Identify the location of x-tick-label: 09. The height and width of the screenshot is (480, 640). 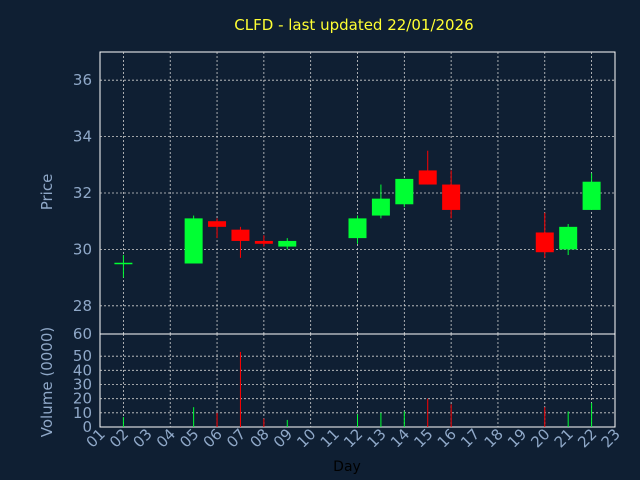
(283, 438).